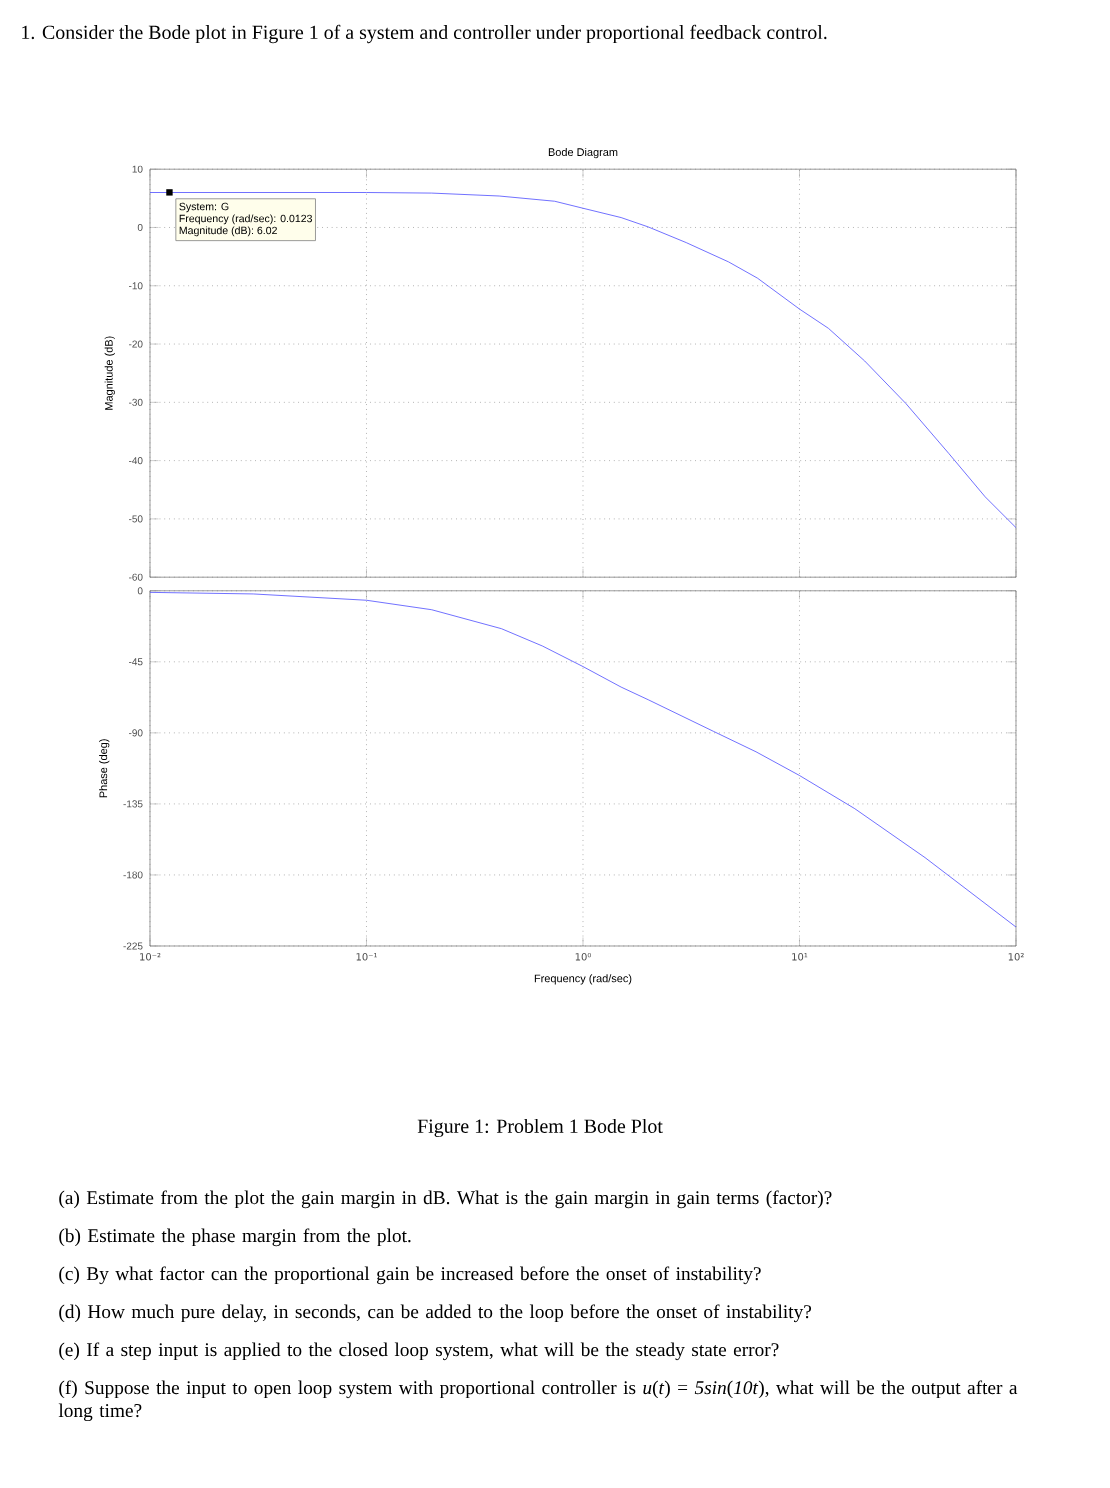 This screenshot has width=1110, height=1488. I want to click on text: (d) How much pure delay, in seconds, can be added to the loop before the onset of instability?, so click(435, 1313).